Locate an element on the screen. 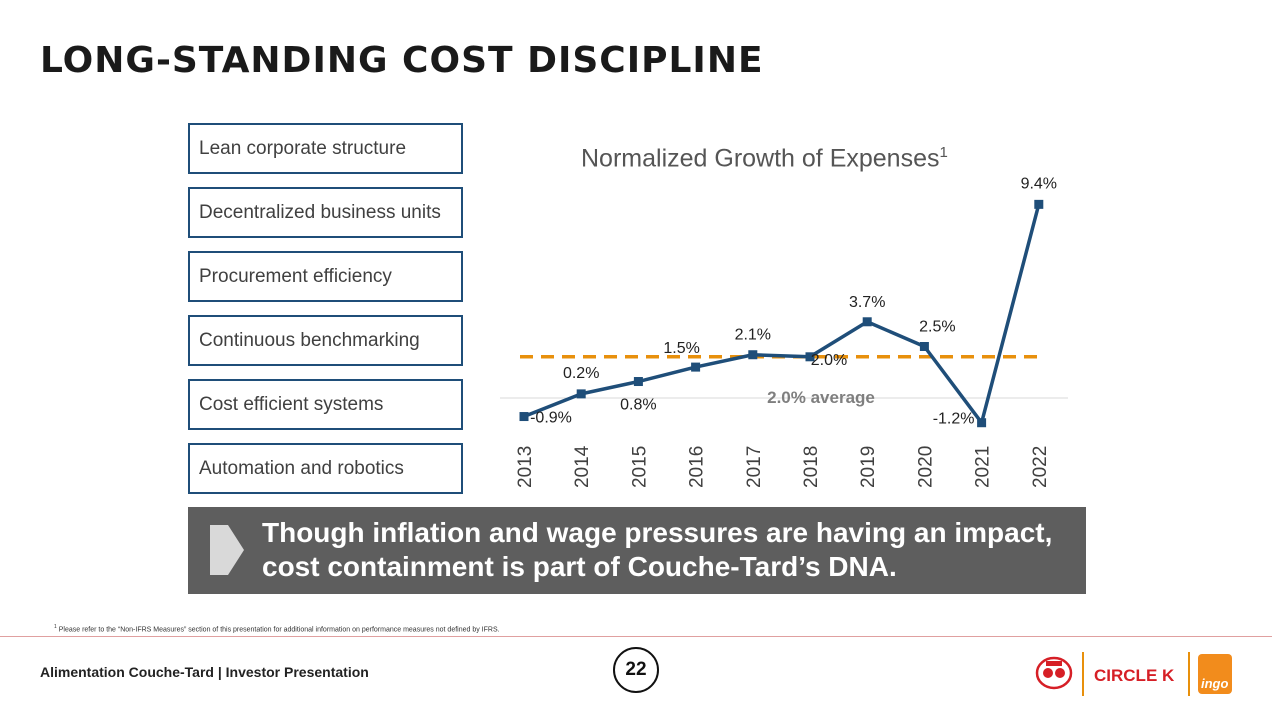 This screenshot has height=719, width=1272. pillar-box: Cost efficient systems is located at coordinates (325, 404).